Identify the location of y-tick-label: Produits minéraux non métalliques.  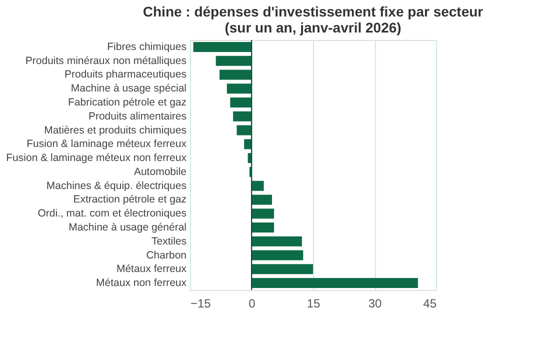
(105, 60).